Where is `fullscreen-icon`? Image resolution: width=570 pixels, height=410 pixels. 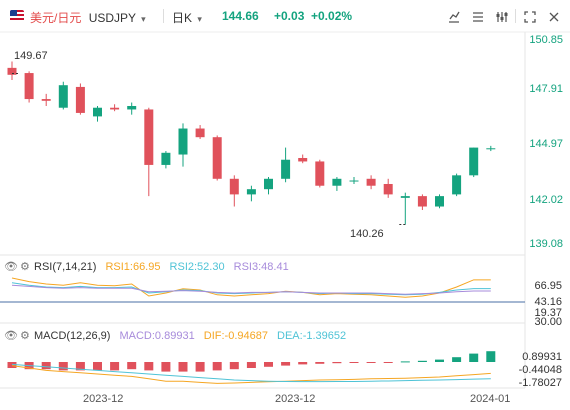 fullscreen-icon is located at coordinates (530, 17).